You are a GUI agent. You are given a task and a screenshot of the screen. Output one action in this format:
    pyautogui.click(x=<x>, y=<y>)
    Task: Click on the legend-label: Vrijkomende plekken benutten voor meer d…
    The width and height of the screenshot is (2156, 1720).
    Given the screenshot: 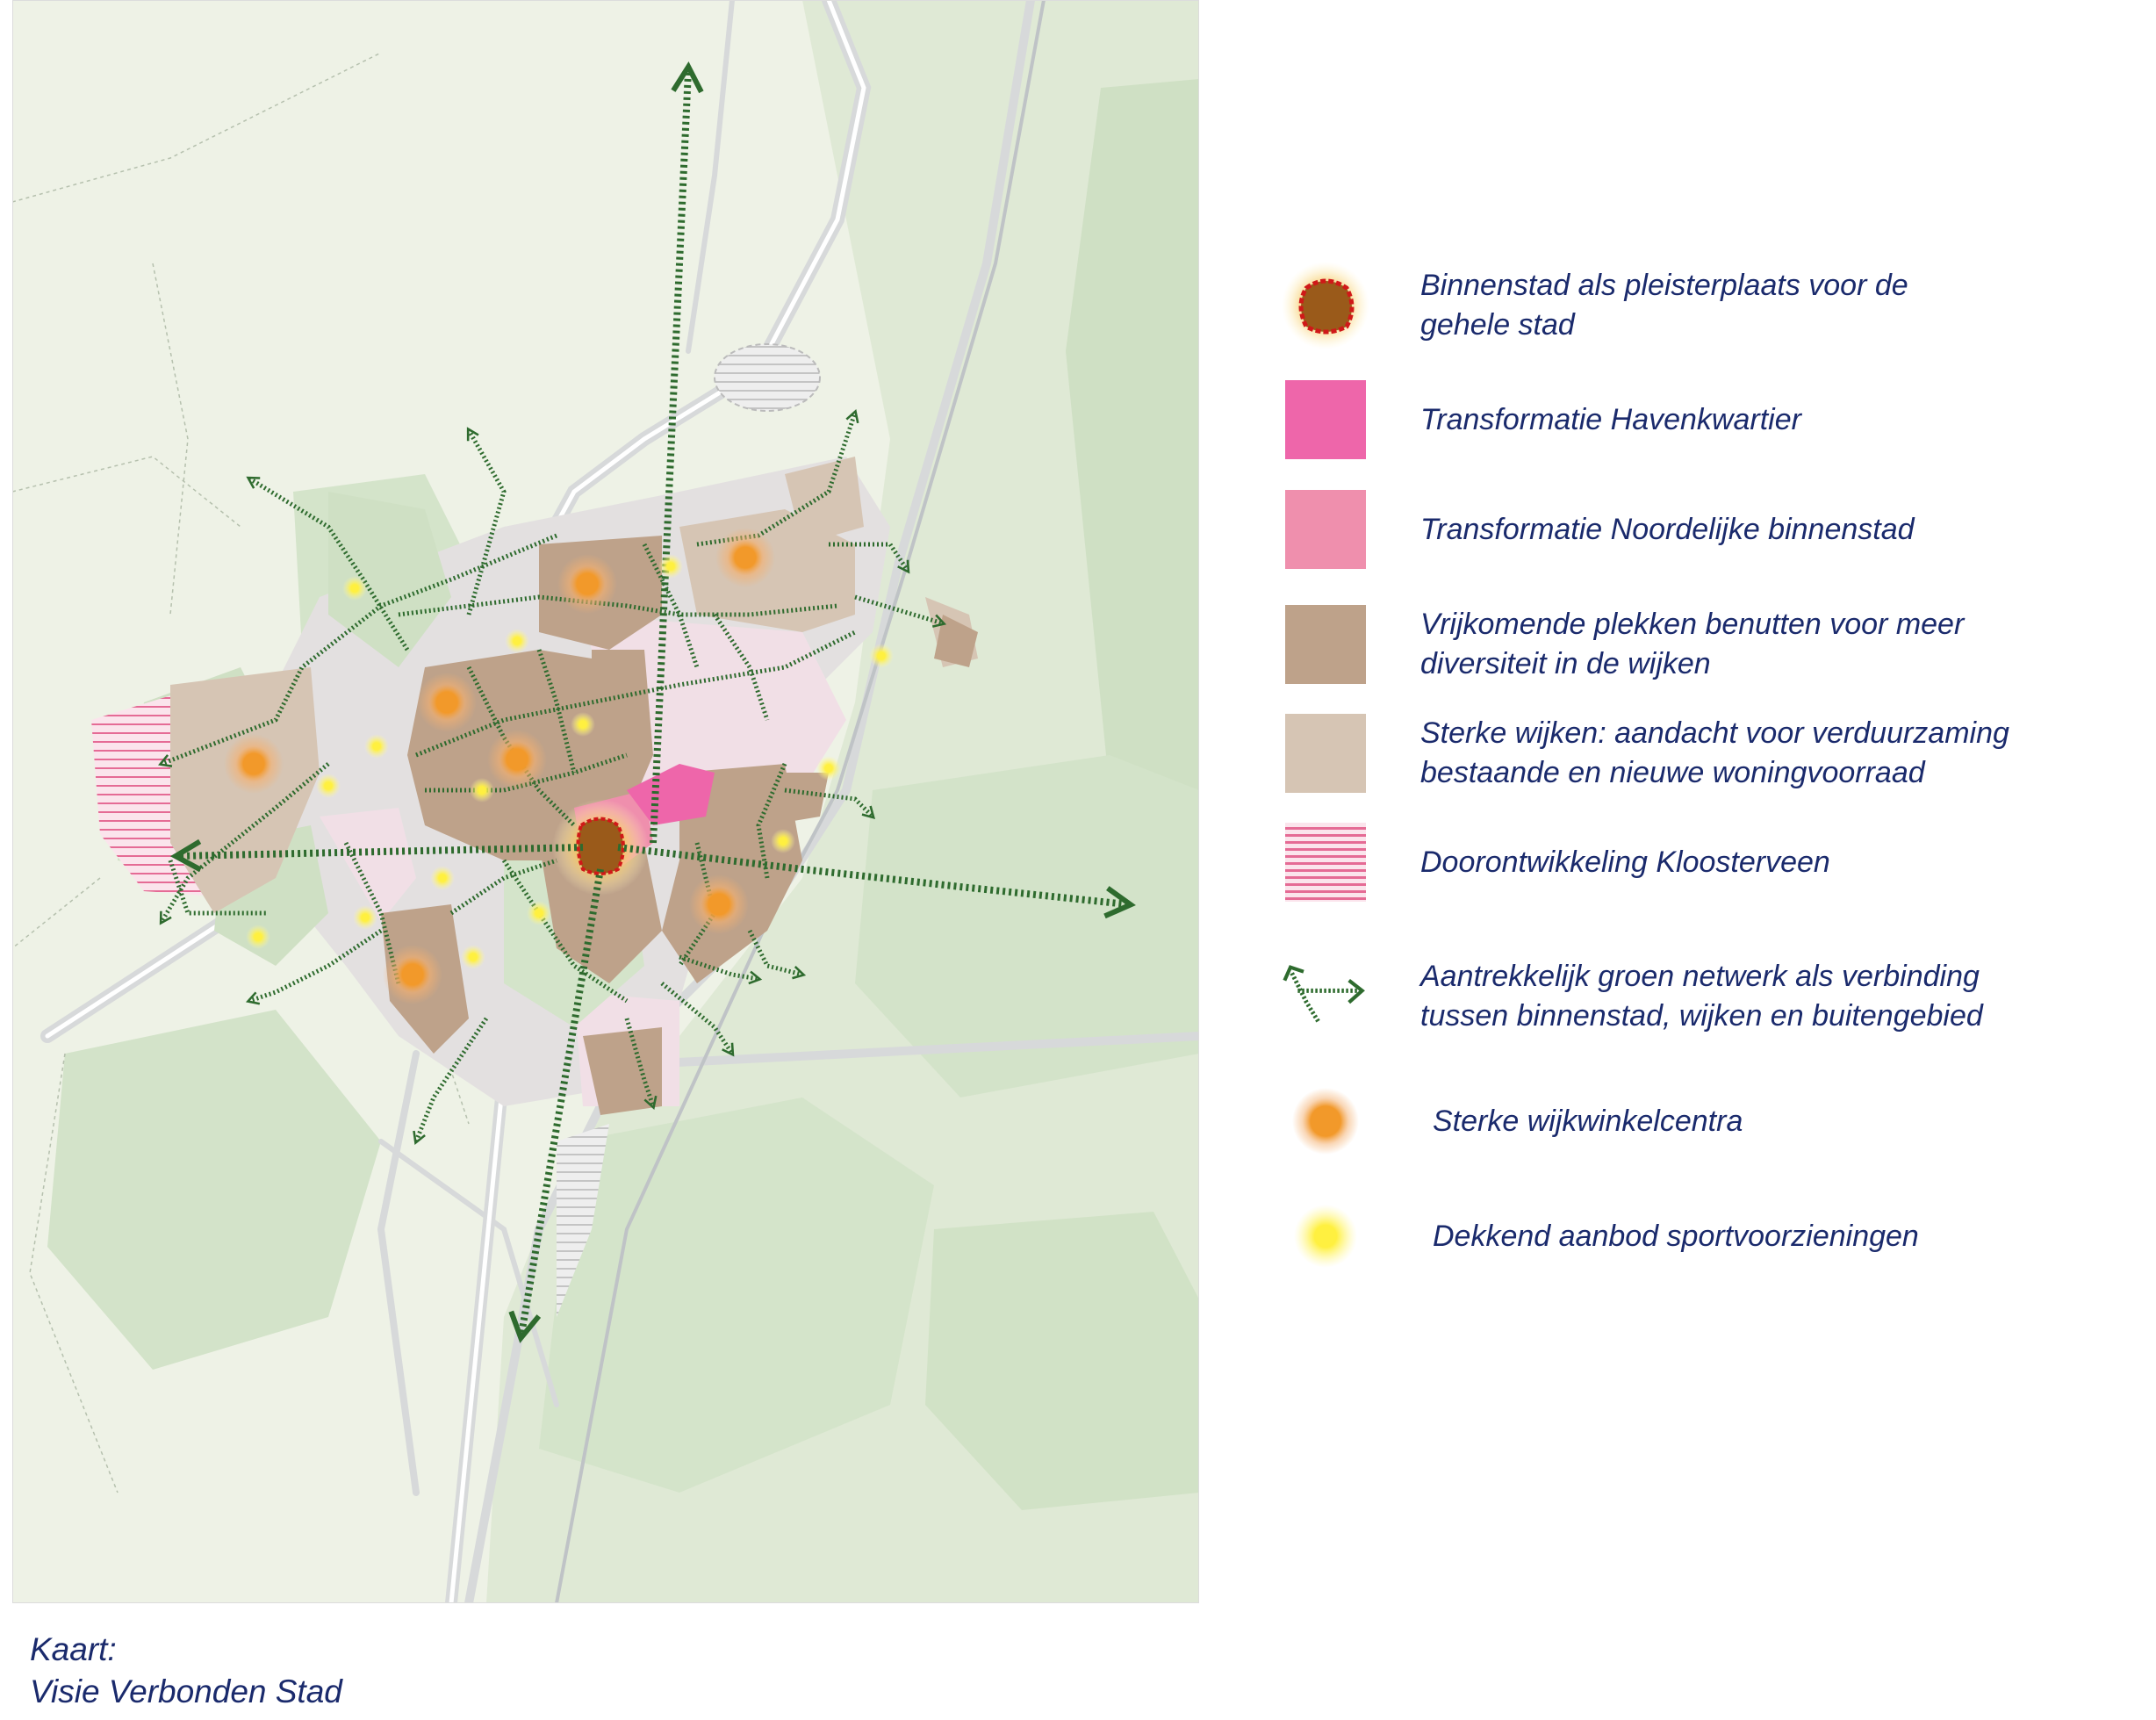 What is the action you would take?
    pyautogui.click(x=1692, y=644)
    